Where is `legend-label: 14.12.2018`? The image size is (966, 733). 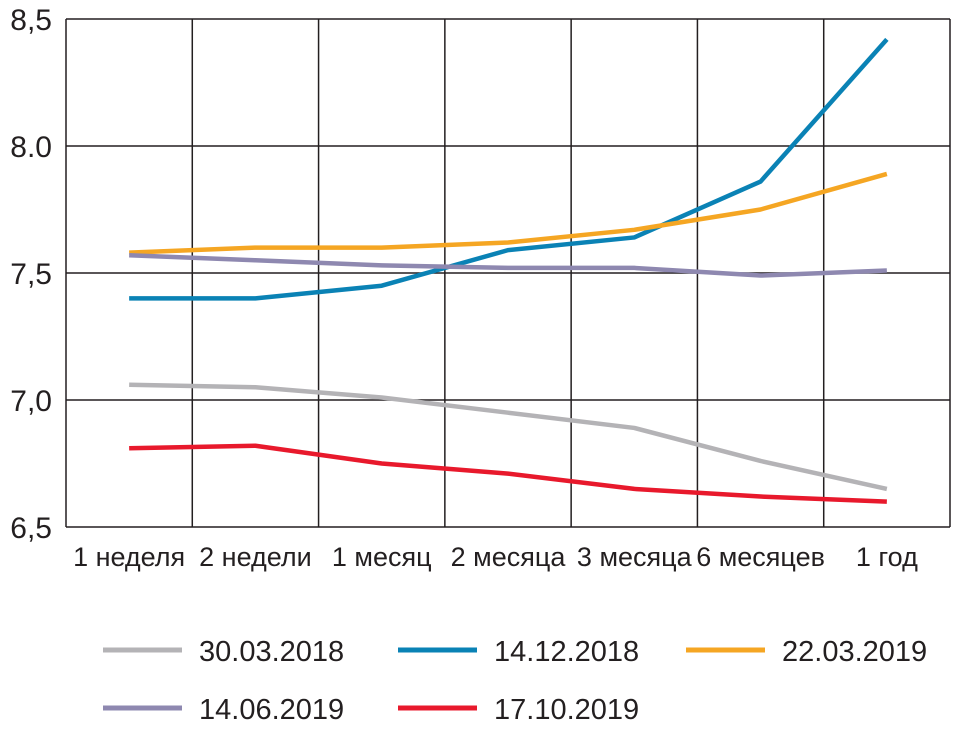 legend-label: 14.12.2018 is located at coordinates (566, 652).